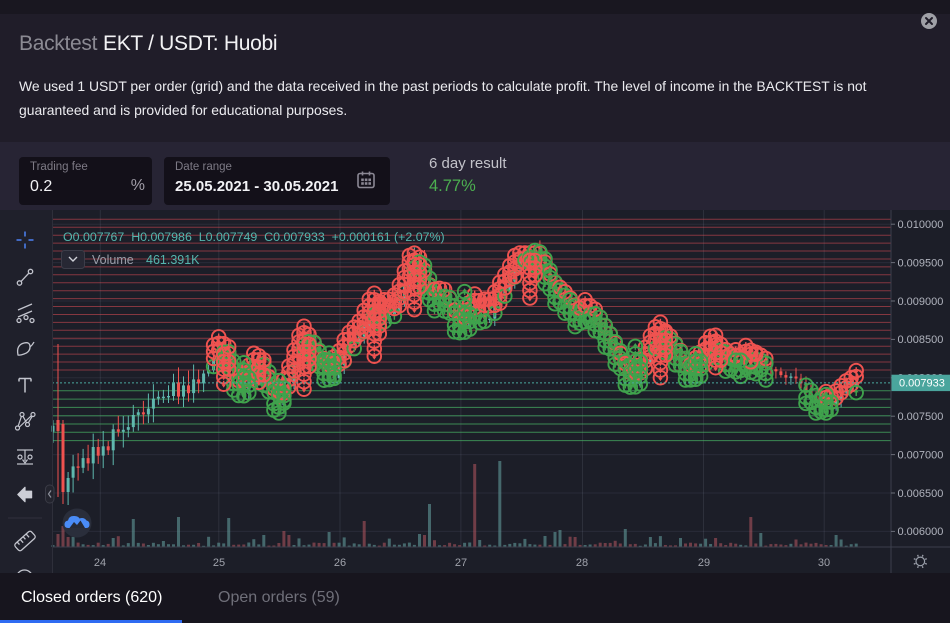  What do you see at coordinates (921, 225) in the screenshot?
I see `svg-text: 0.010000` at bounding box center [921, 225].